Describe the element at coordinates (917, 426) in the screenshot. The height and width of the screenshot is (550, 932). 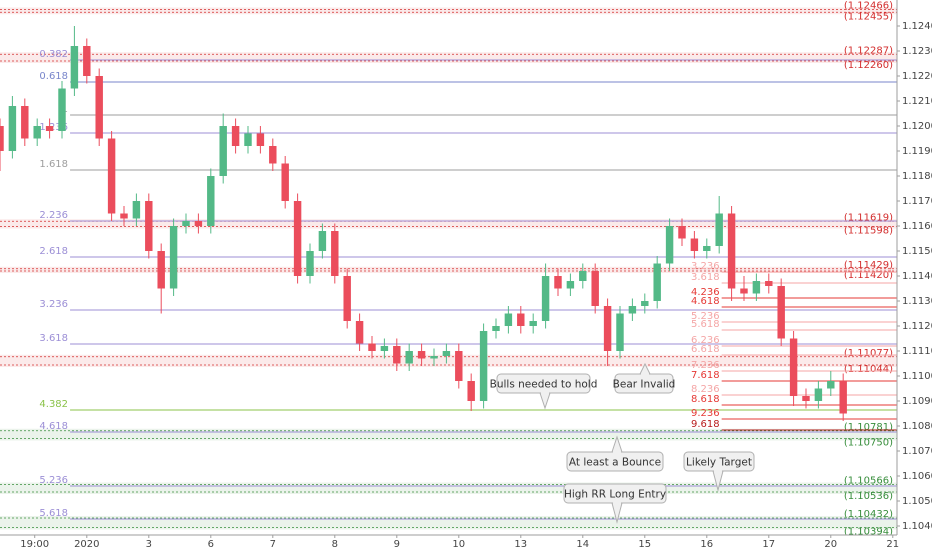
I see `y-tick-label: 1.10800` at that location.